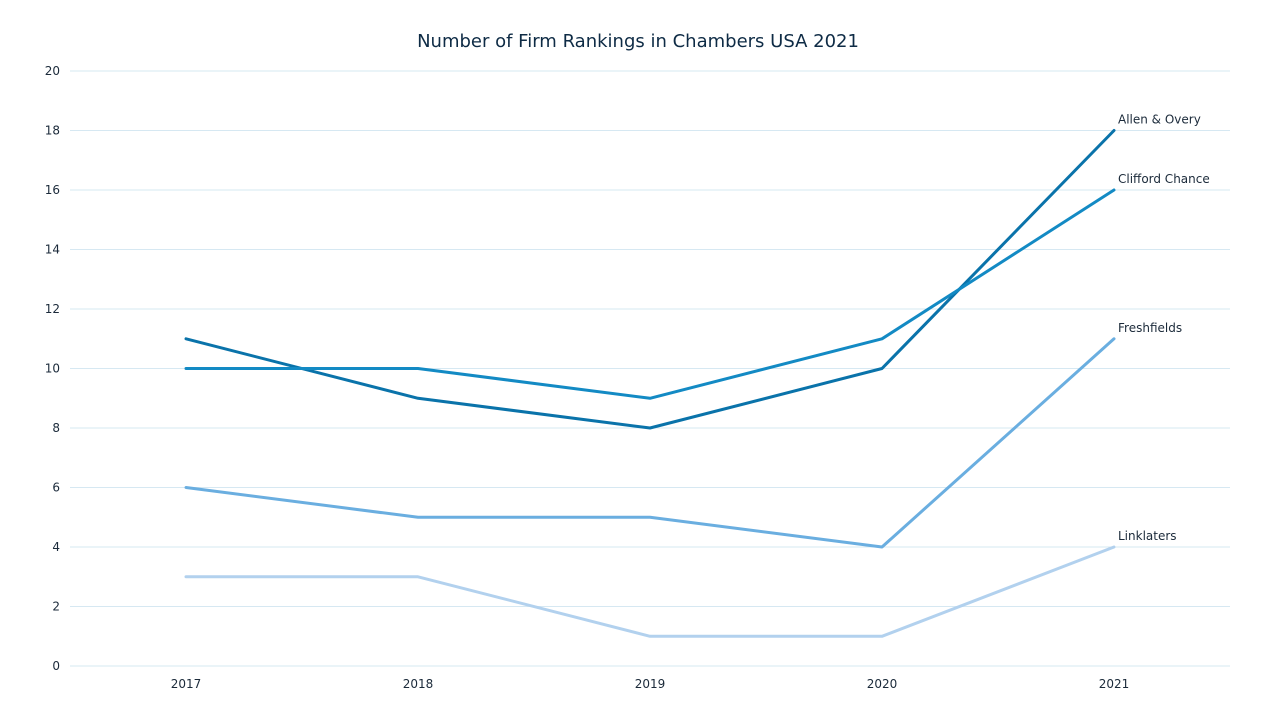 This screenshot has width=1280, height=720. Describe the element at coordinates (52, 309) in the screenshot. I see `y-tick-label: 12` at that location.